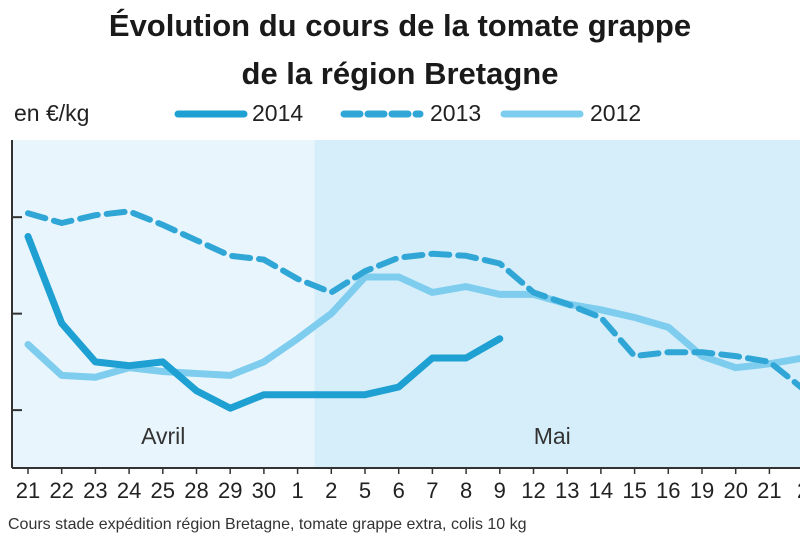  What do you see at coordinates (552, 436) in the screenshot?
I see `month-label-mai: Mai` at bounding box center [552, 436].